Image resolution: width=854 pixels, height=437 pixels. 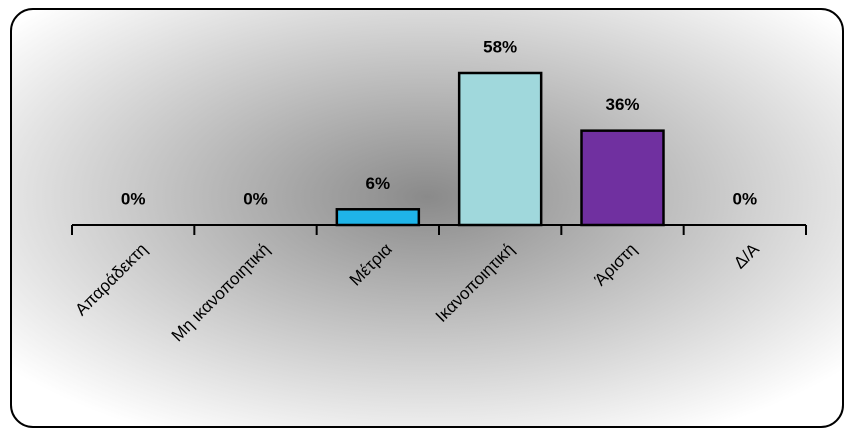 What do you see at coordinates (378, 183) in the screenshot?
I see `value-label: 6%` at bounding box center [378, 183].